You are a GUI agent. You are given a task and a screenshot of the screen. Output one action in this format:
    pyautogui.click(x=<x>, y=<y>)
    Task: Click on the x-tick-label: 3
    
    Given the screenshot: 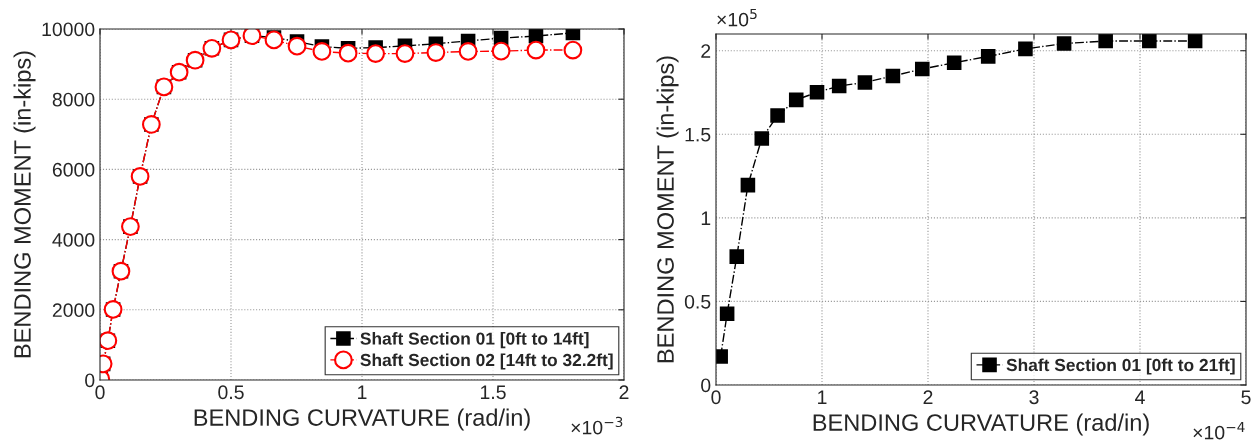 What is the action you would take?
    pyautogui.click(x=1034, y=397)
    